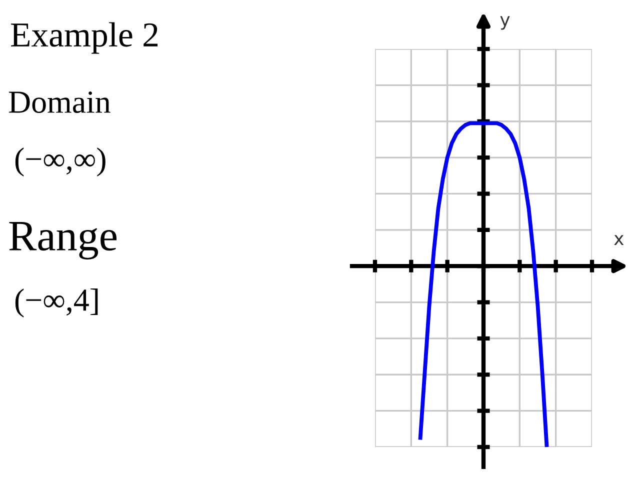 The width and height of the screenshot is (638, 478). What do you see at coordinates (59, 102) in the screenshot?
I see `text: Domain` at bounding box center [59, 102].